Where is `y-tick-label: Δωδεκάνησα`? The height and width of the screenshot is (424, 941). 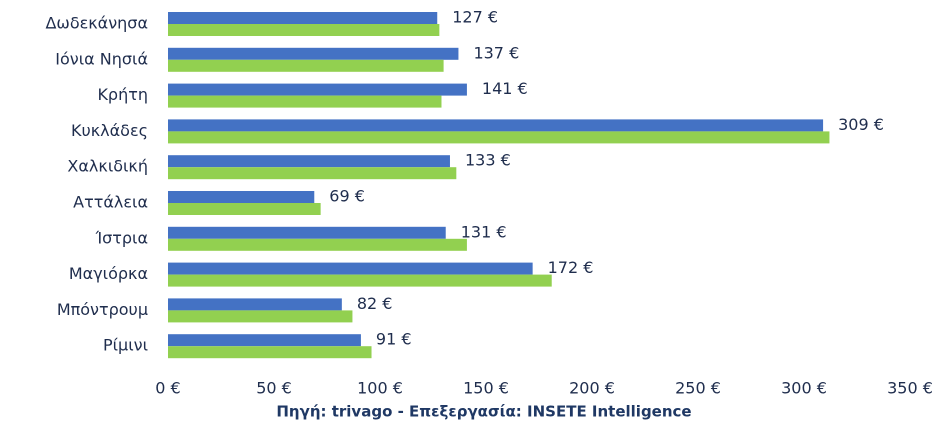
y-tick-label: Δωδεκάνησα is located at coordinates (96, 23).